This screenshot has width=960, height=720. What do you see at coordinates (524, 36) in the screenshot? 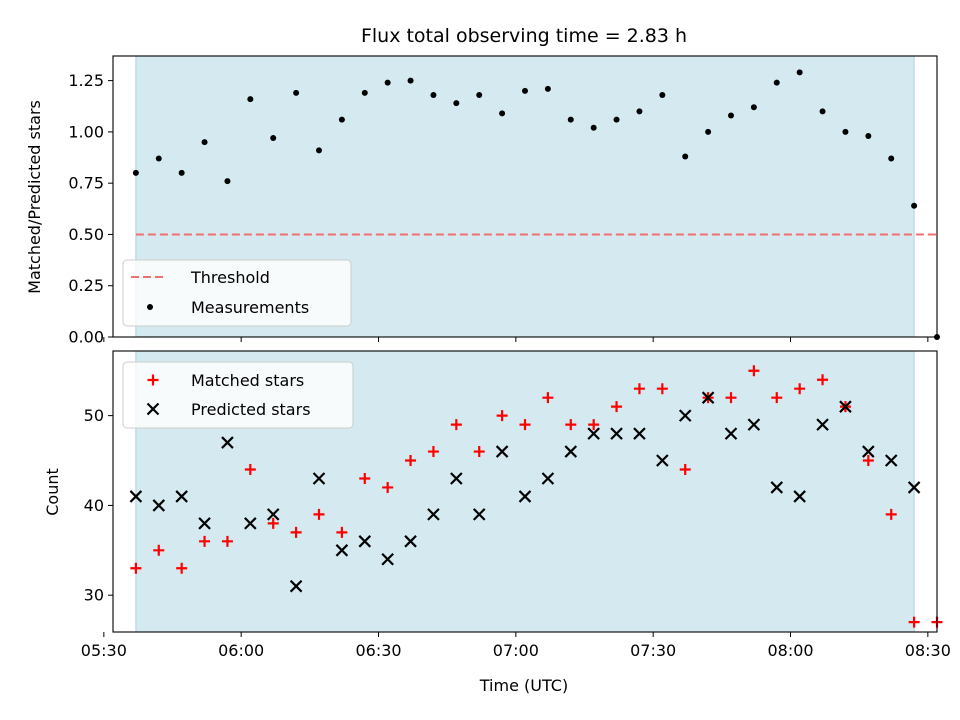
I see `top-chart-title: Flux total observing time = 2.83 h` at bounding box center [524, 36].